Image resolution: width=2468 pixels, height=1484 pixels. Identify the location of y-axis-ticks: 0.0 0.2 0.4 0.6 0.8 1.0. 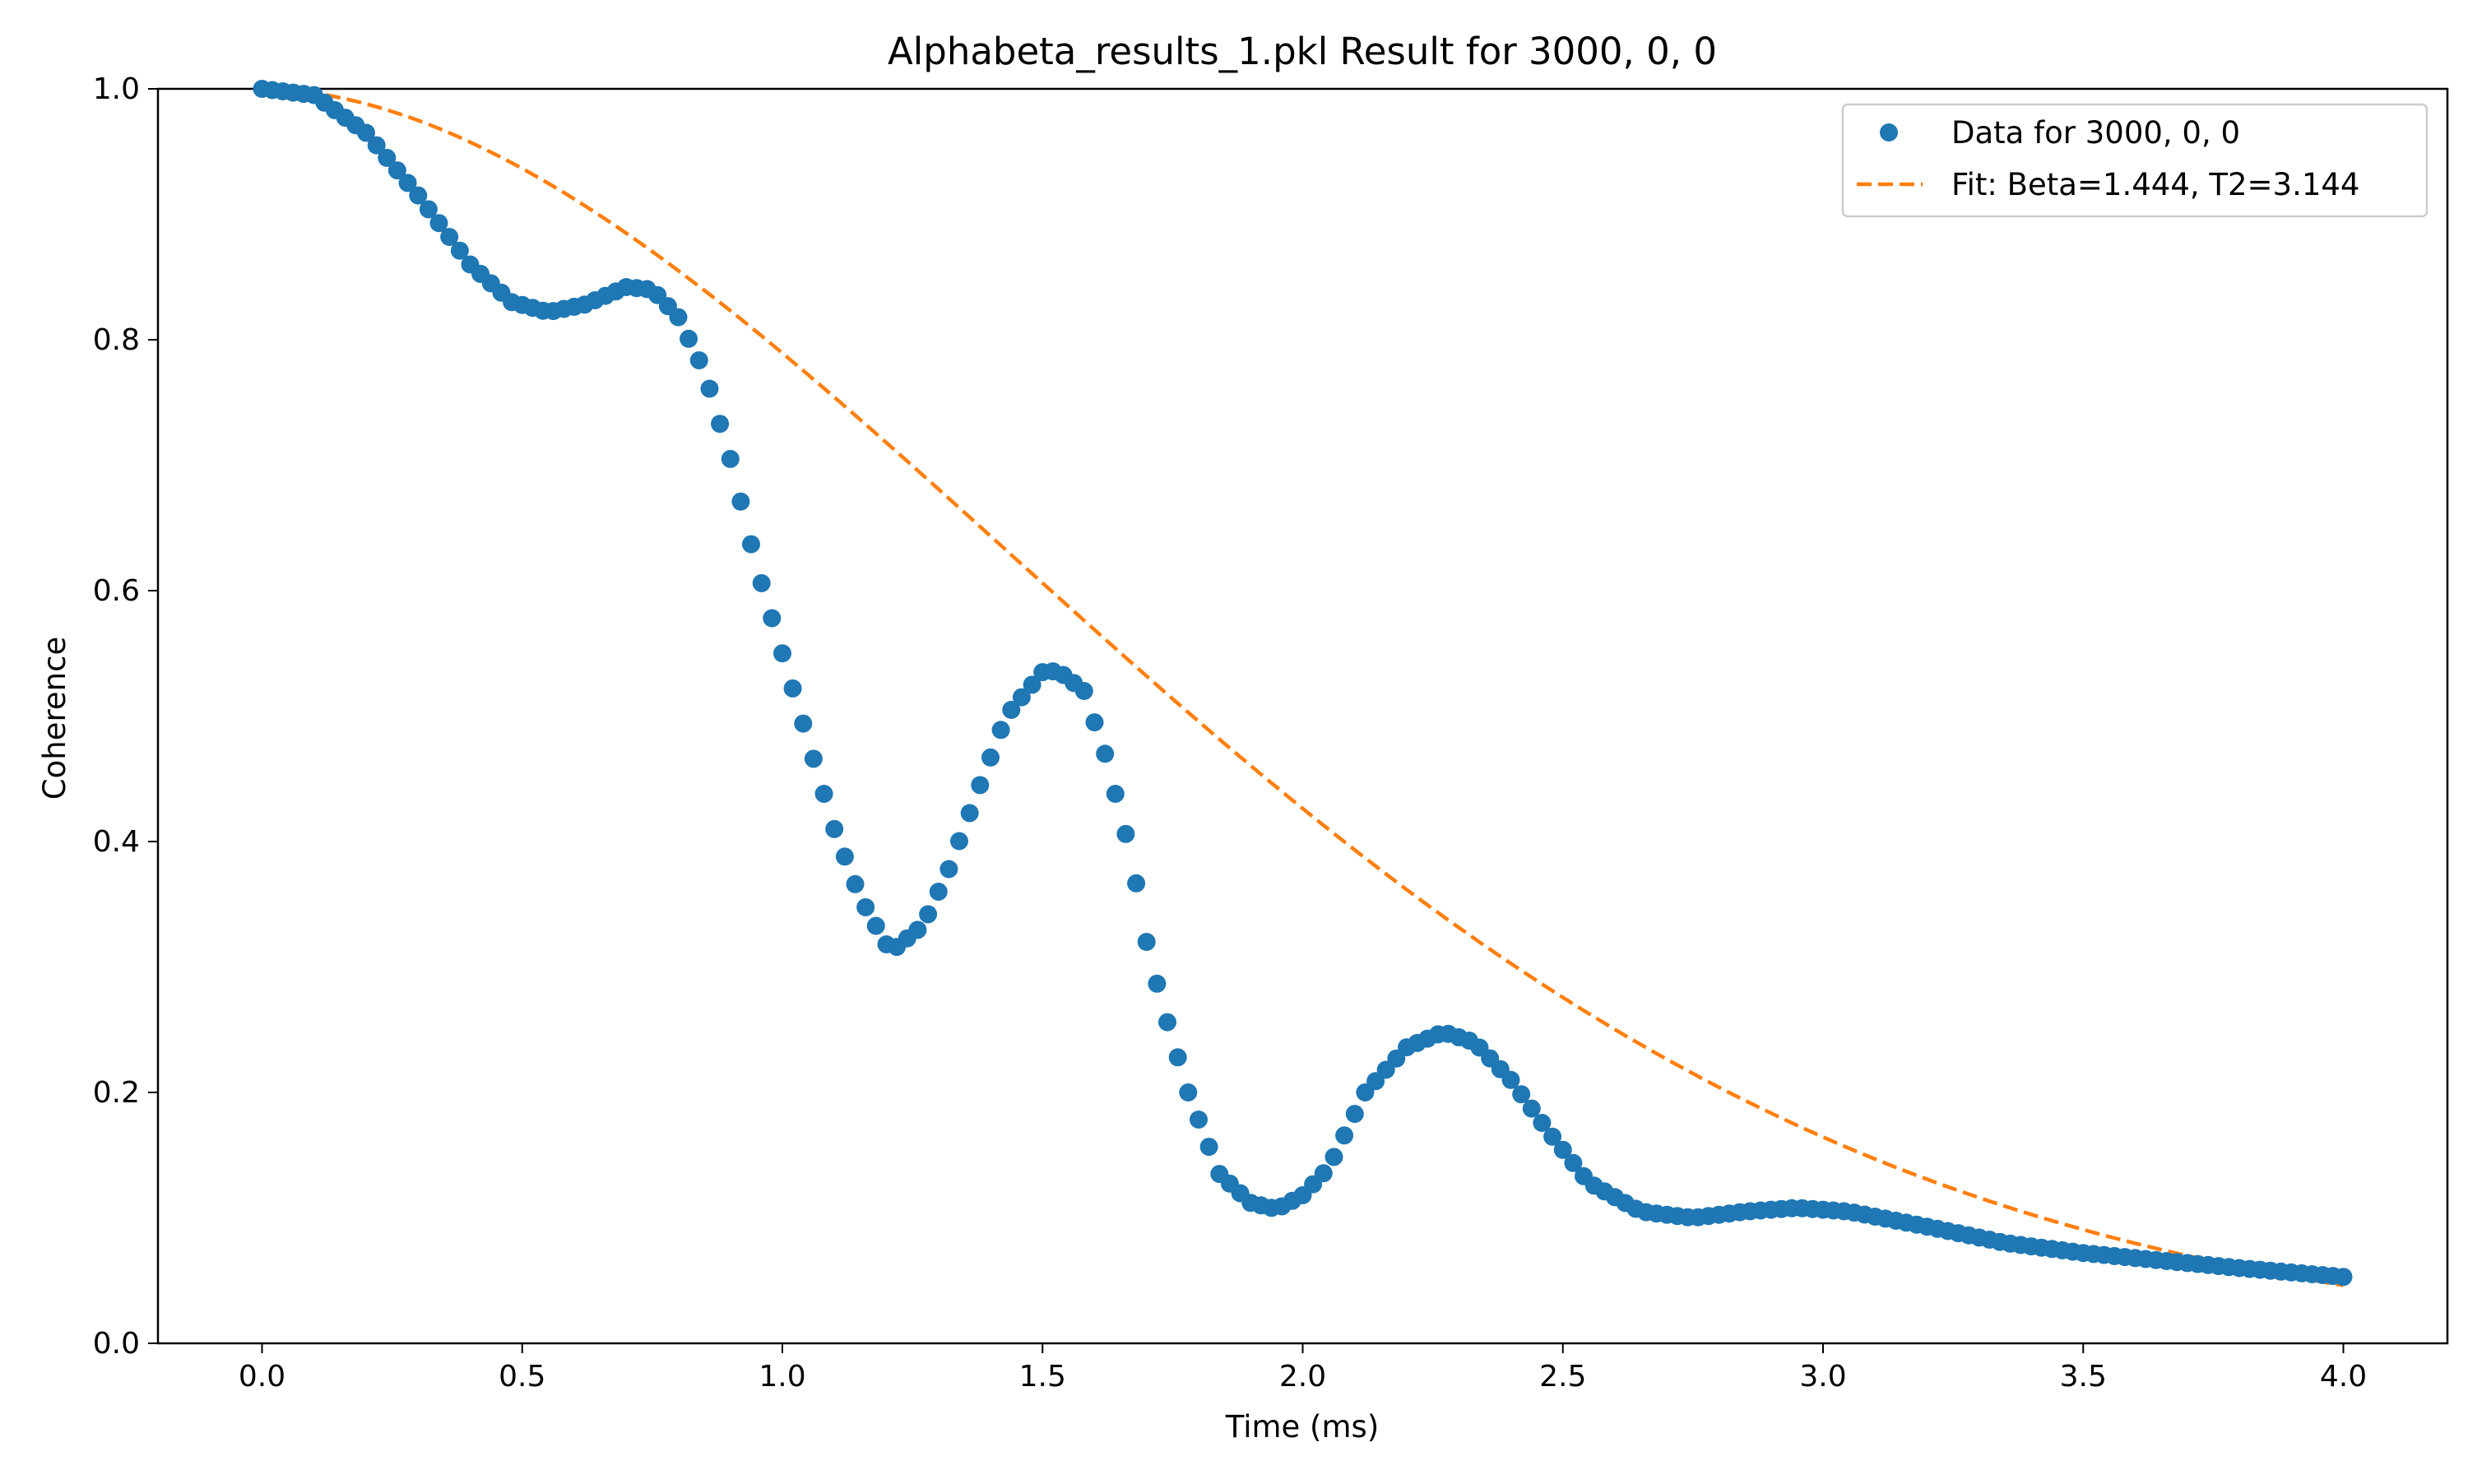
(125, 716).